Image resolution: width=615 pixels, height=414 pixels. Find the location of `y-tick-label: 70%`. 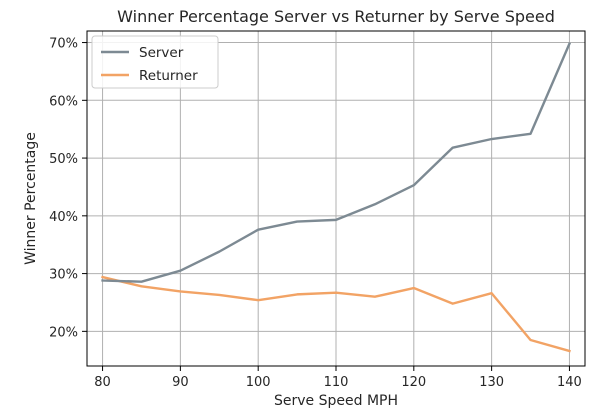

y-tick-label: 70% is located at coordinates (63, 44).